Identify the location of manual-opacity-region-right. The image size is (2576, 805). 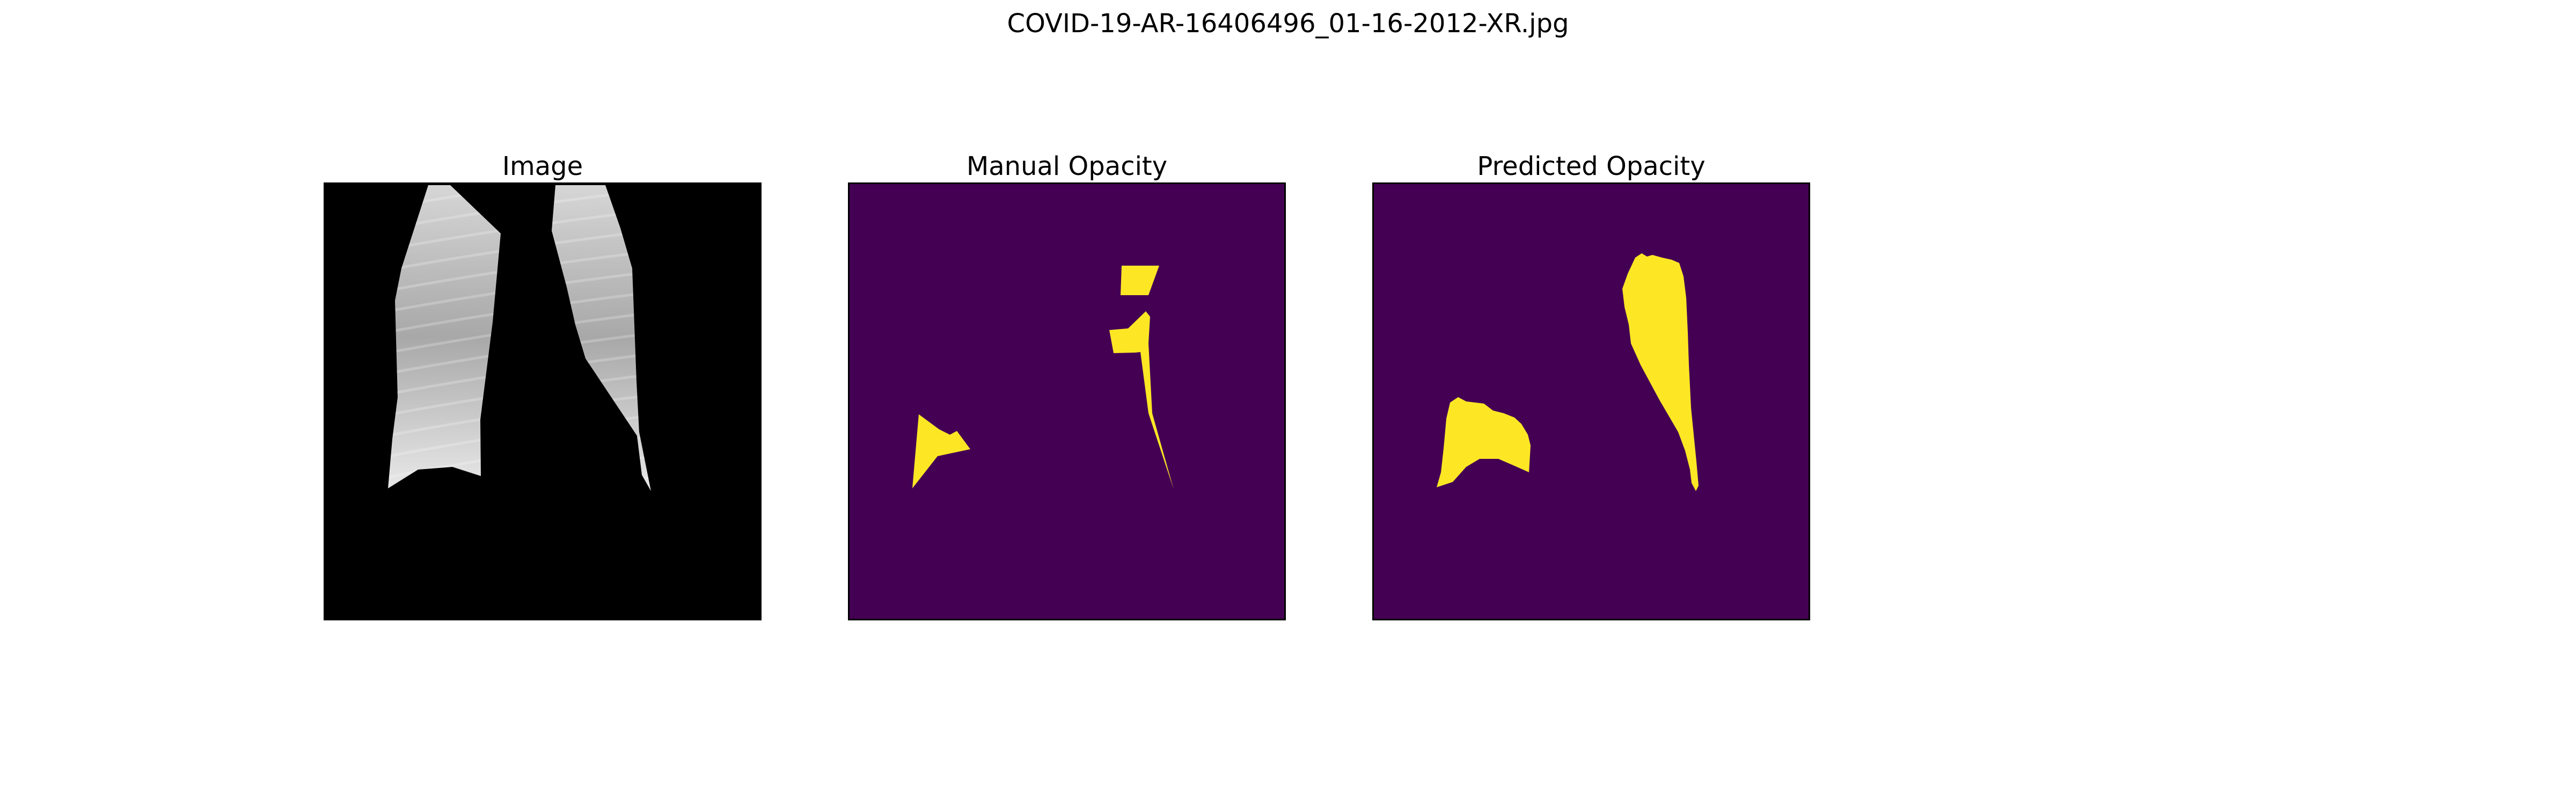
(1141, 400).